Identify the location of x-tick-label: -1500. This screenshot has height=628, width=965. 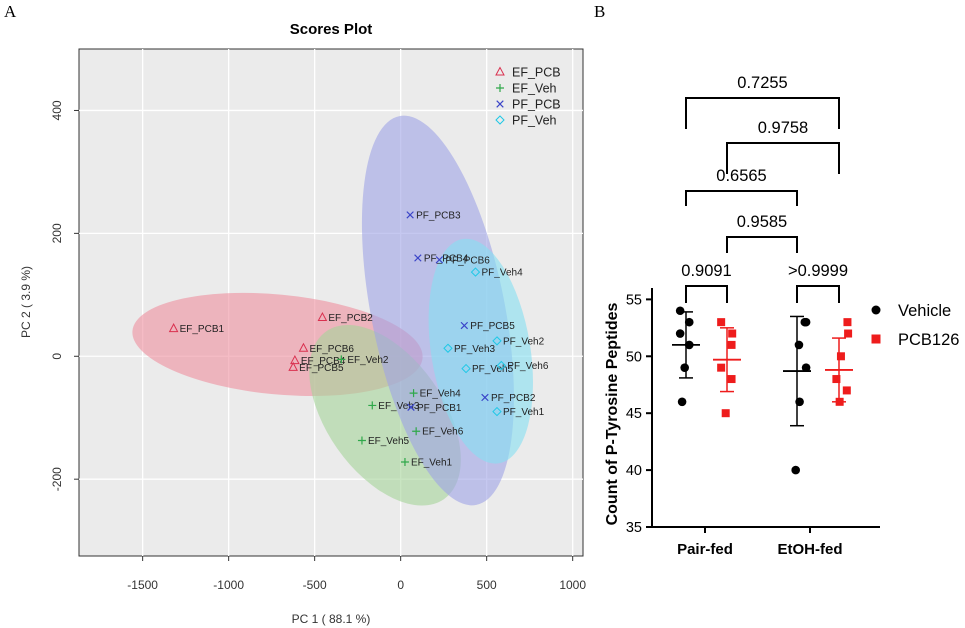
(142, 585).